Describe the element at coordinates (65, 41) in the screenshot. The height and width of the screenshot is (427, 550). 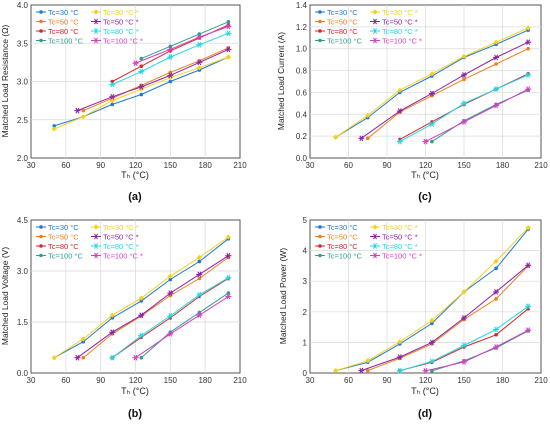
I see `legend-label: Tc=100 °C` at that location.